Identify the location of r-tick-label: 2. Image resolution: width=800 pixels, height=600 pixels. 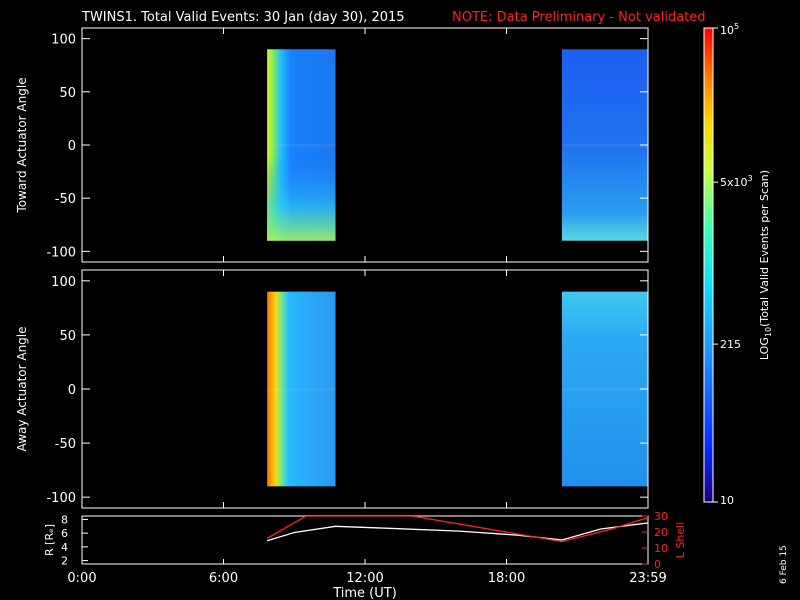
(64, 561).